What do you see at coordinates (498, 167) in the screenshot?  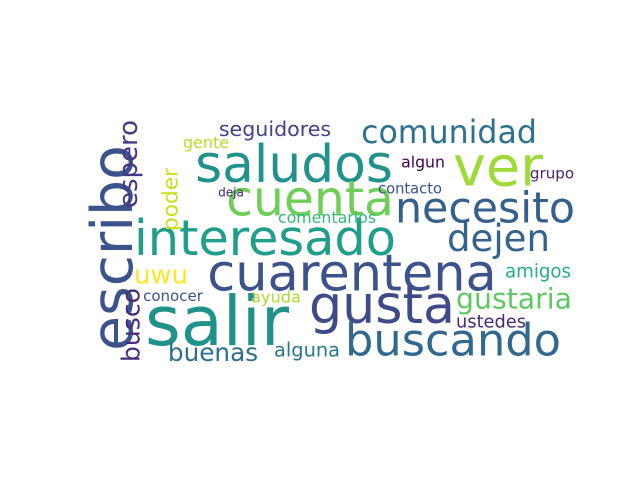 I see `word-ver: ver` at bounding box center [498, 167].